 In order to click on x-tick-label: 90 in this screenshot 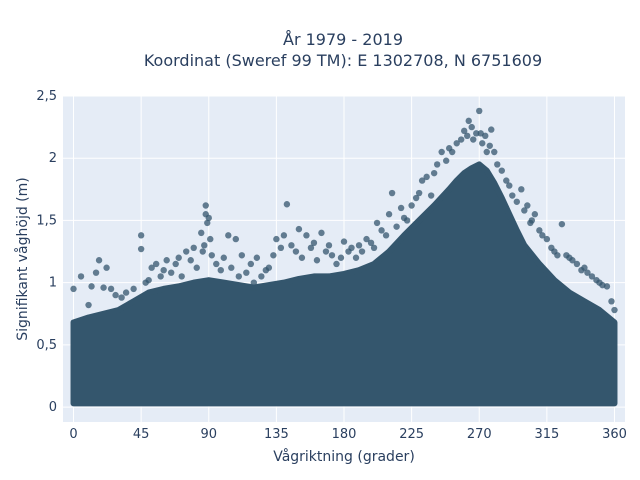, I will do `click(208, 434)`.